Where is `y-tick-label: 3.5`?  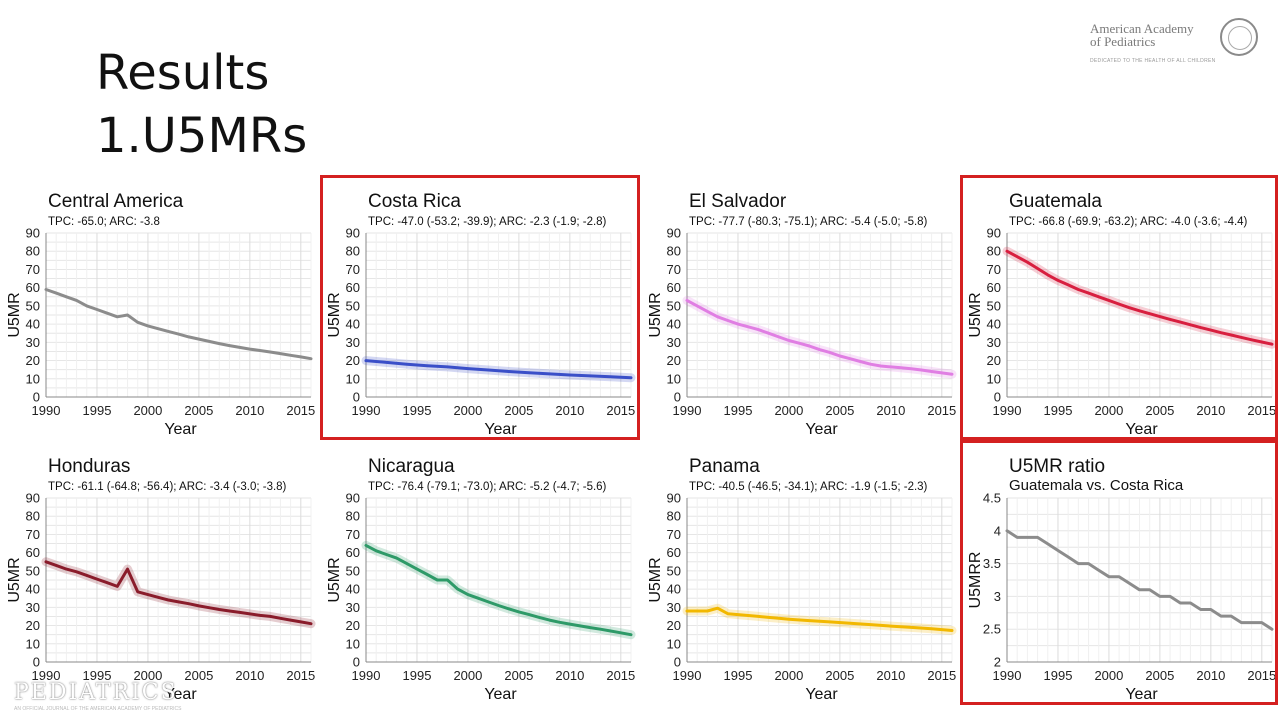
y-tick-label: 3.5 is located at coordinates (992, 563).